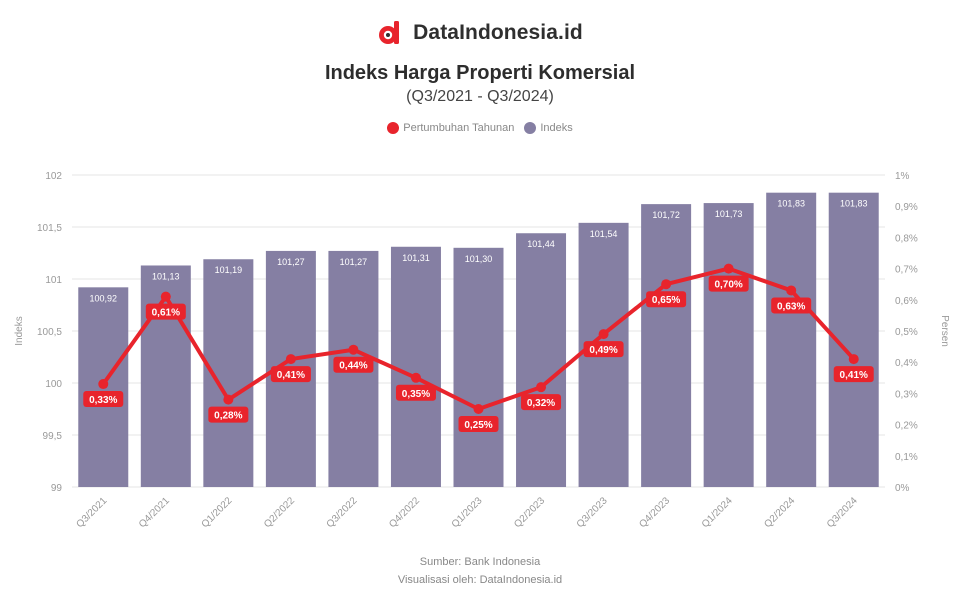  What do you see at coordinates (53, 384) in the screenshot?
I see `y-left-tick-label: 100` at bounding box center [53, 384].